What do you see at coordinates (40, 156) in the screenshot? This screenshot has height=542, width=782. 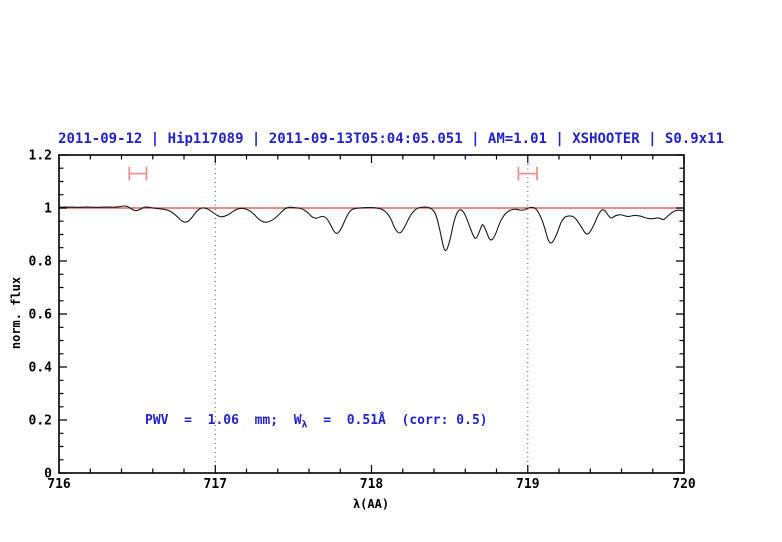 I see `y-tick-label: 1.2` at bounding box center [40, 156].